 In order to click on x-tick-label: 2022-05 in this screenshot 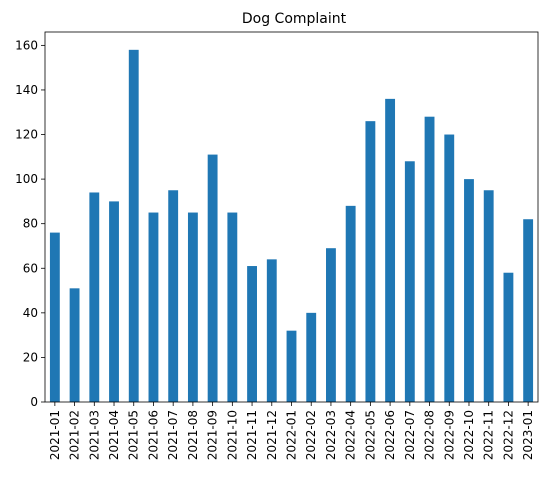, I will do `click(370, 435)`.